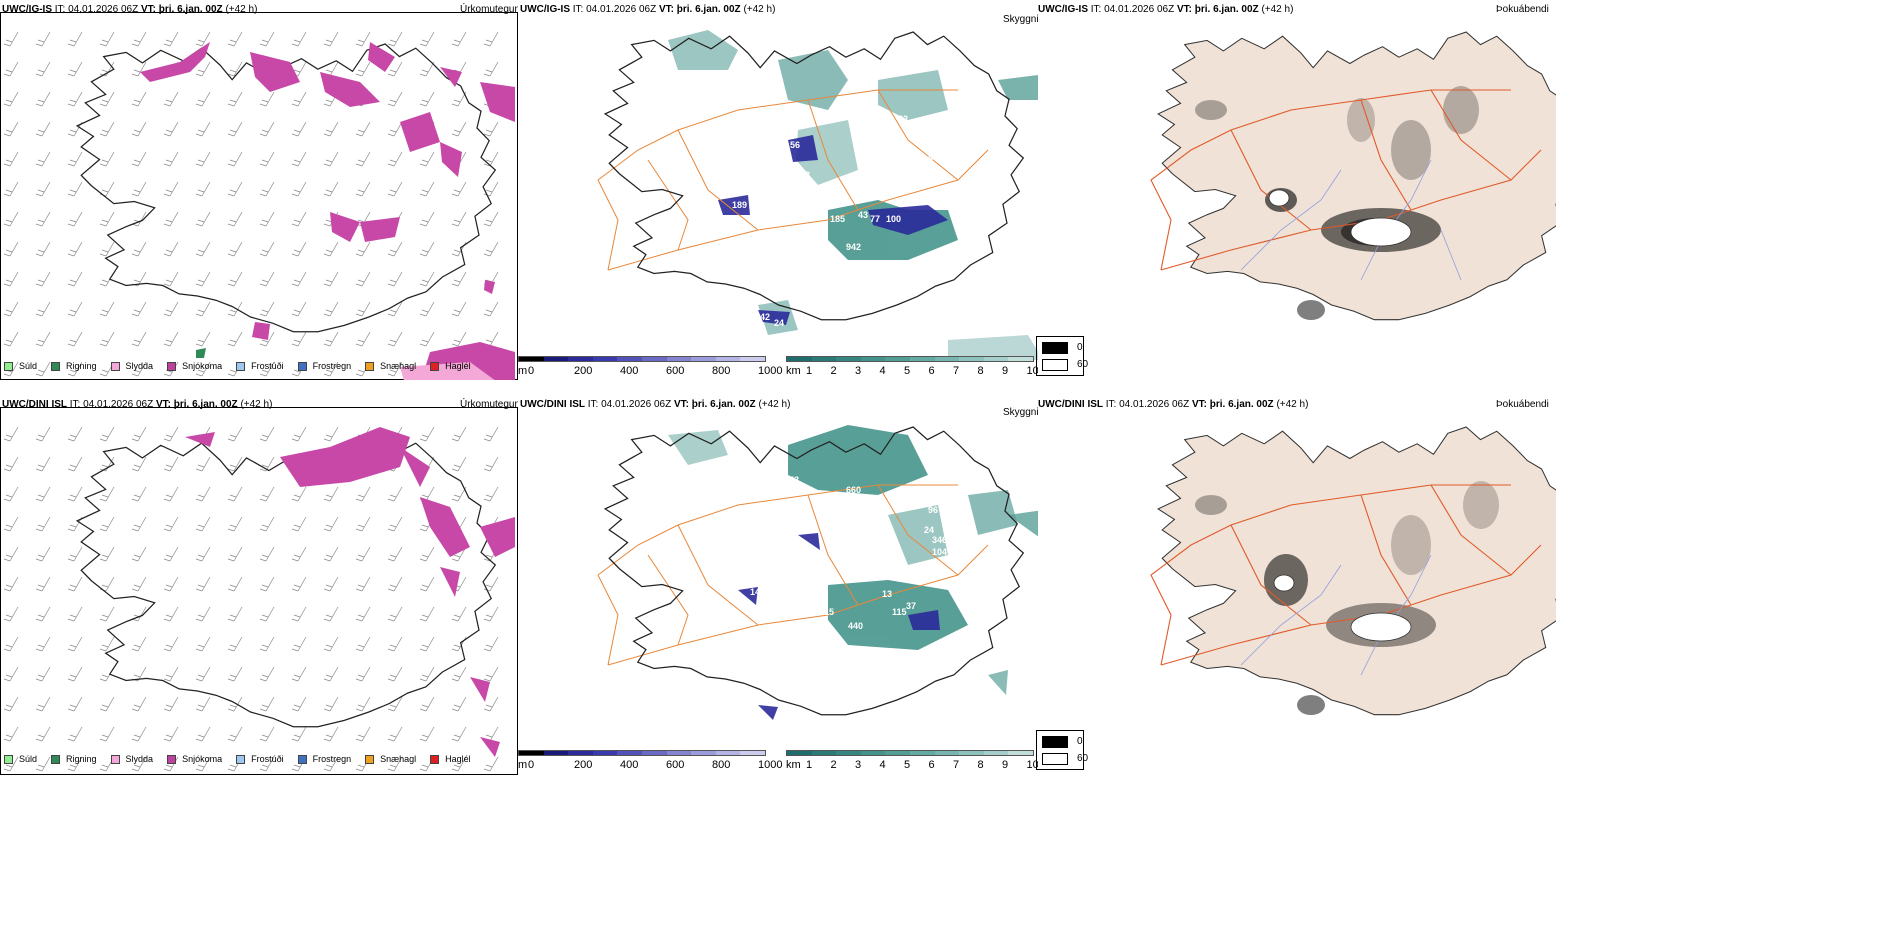 The image size is (1900, 950). Describe the element at coordinates (1055, 348) in the screenshot. I see `fog-legend-high-swatch` at that location.